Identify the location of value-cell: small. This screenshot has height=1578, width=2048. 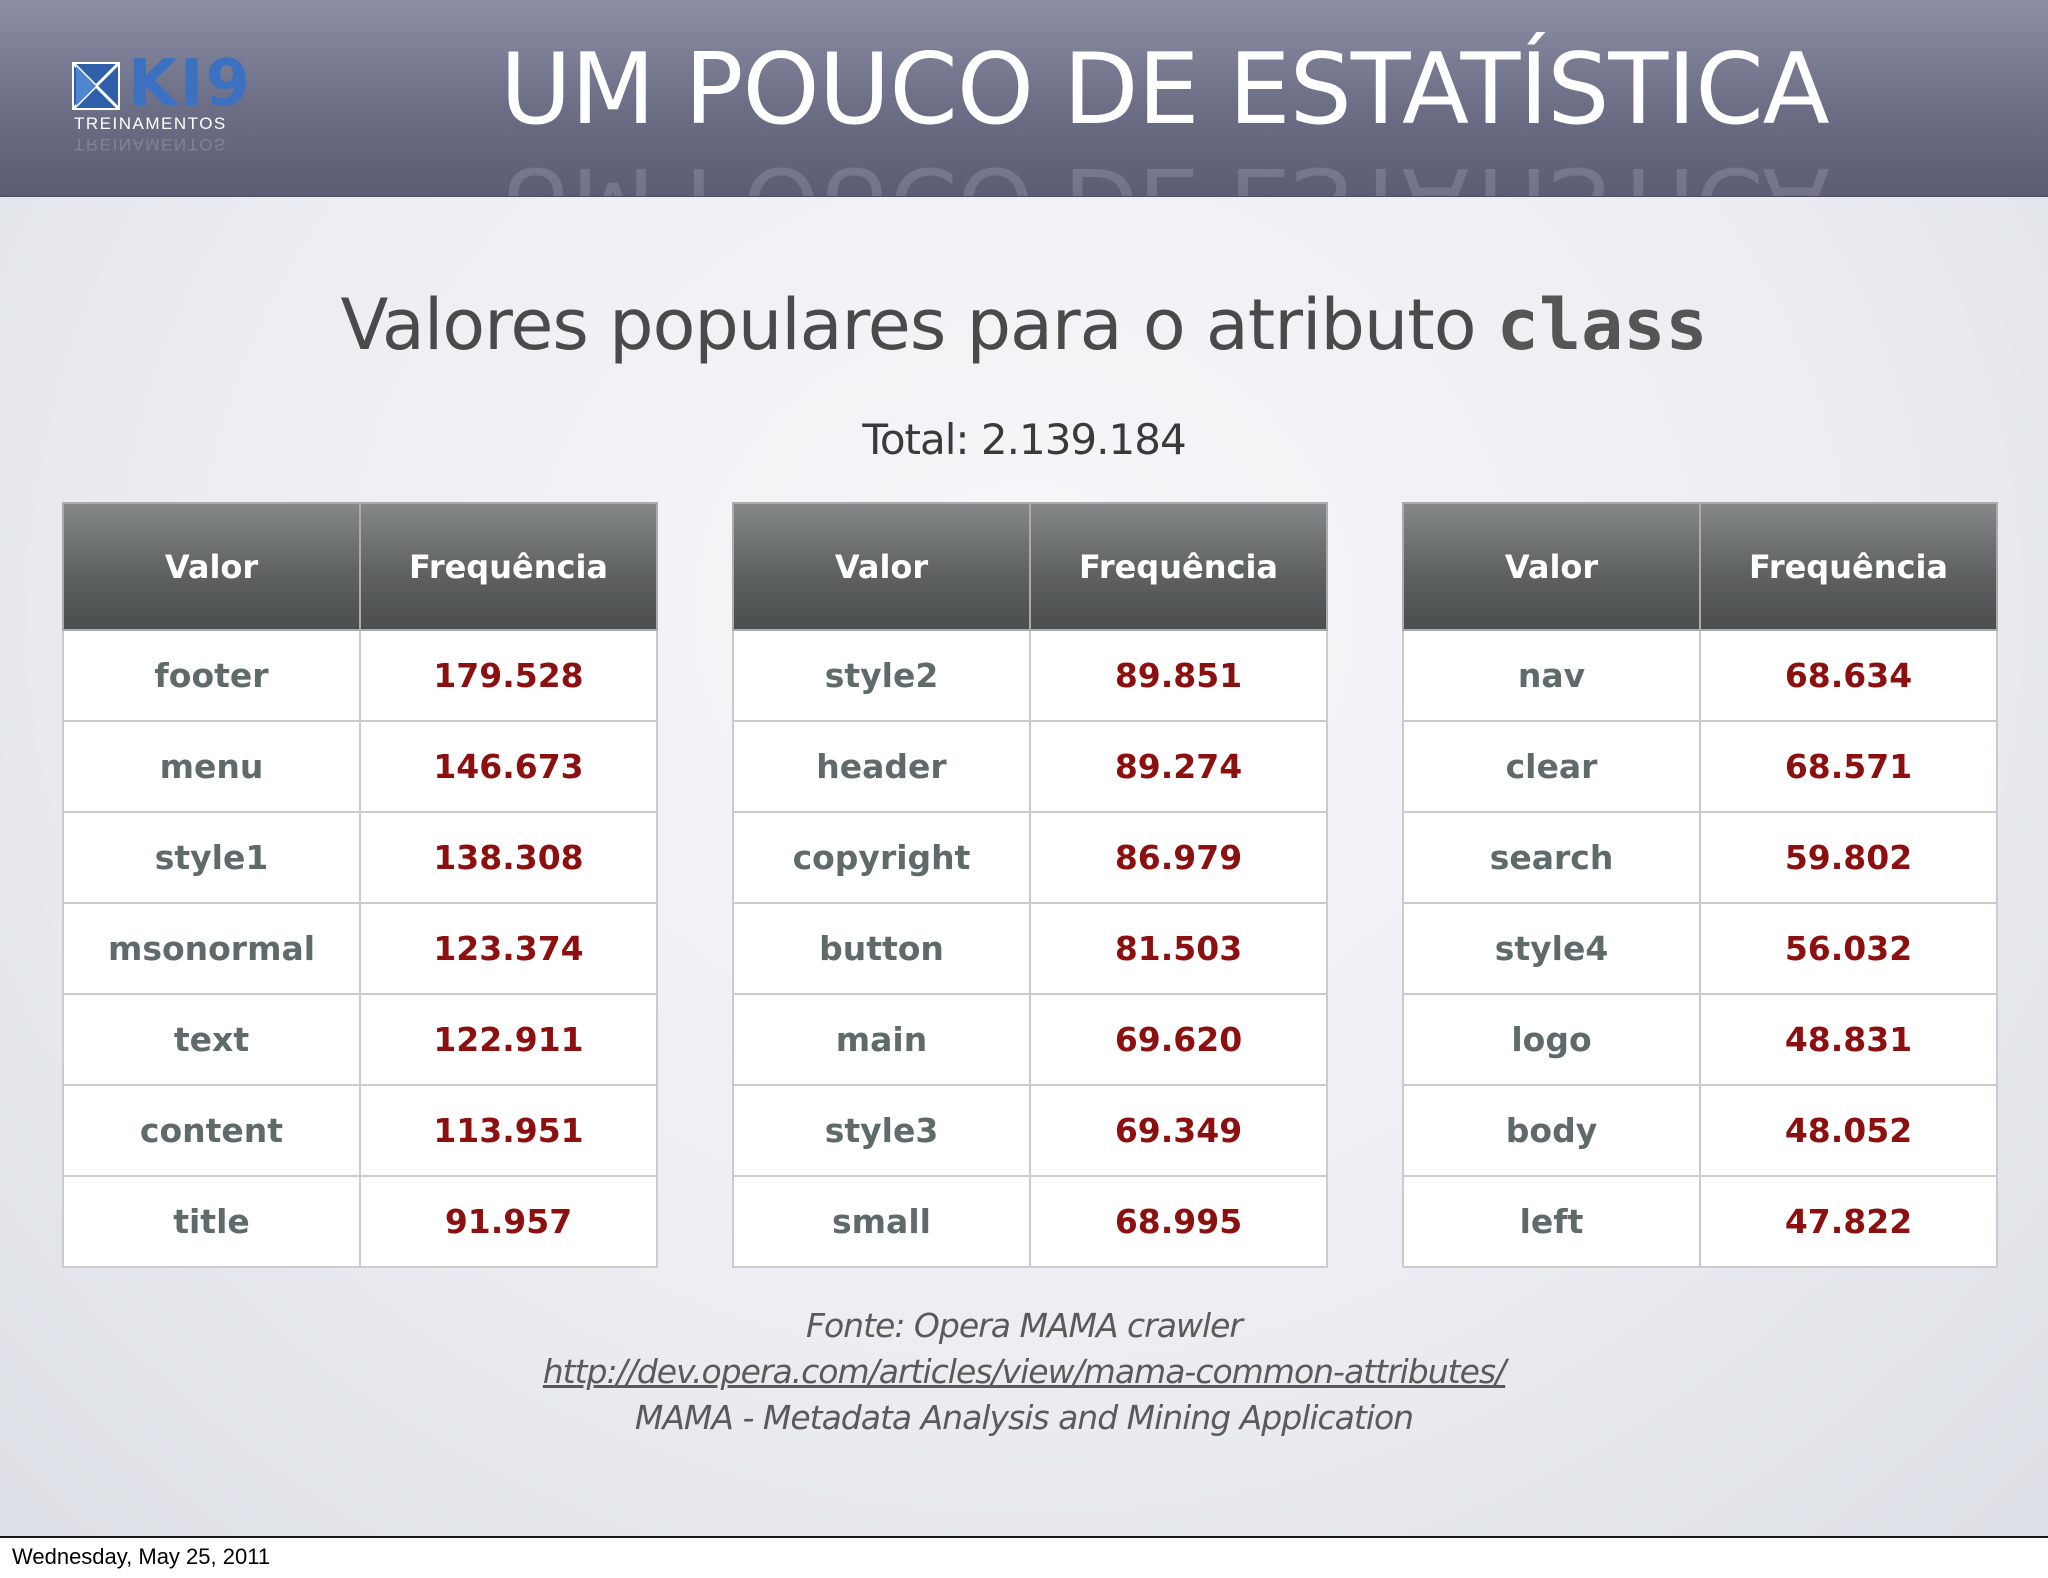
(881, 1221).